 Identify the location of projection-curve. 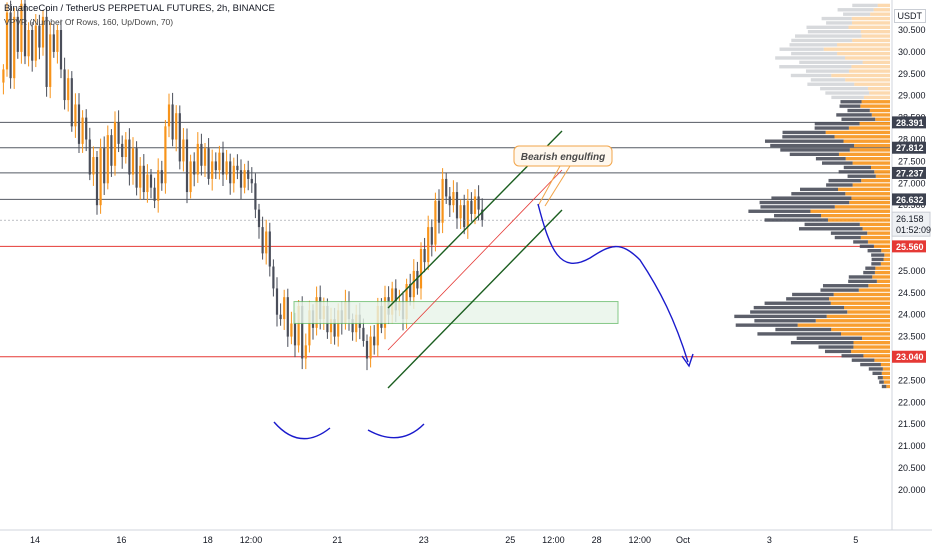
(613, 283).